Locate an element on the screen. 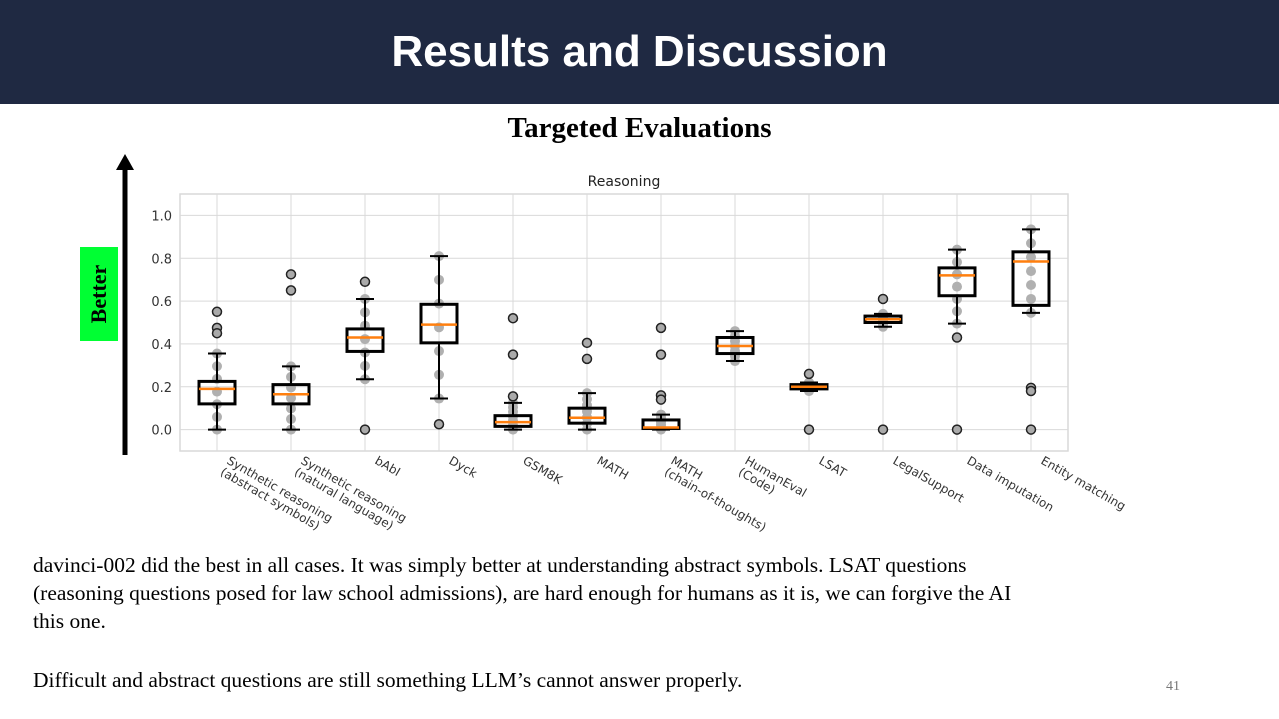  slide-title: Results and Discussion is located at coordinates (639, 51).